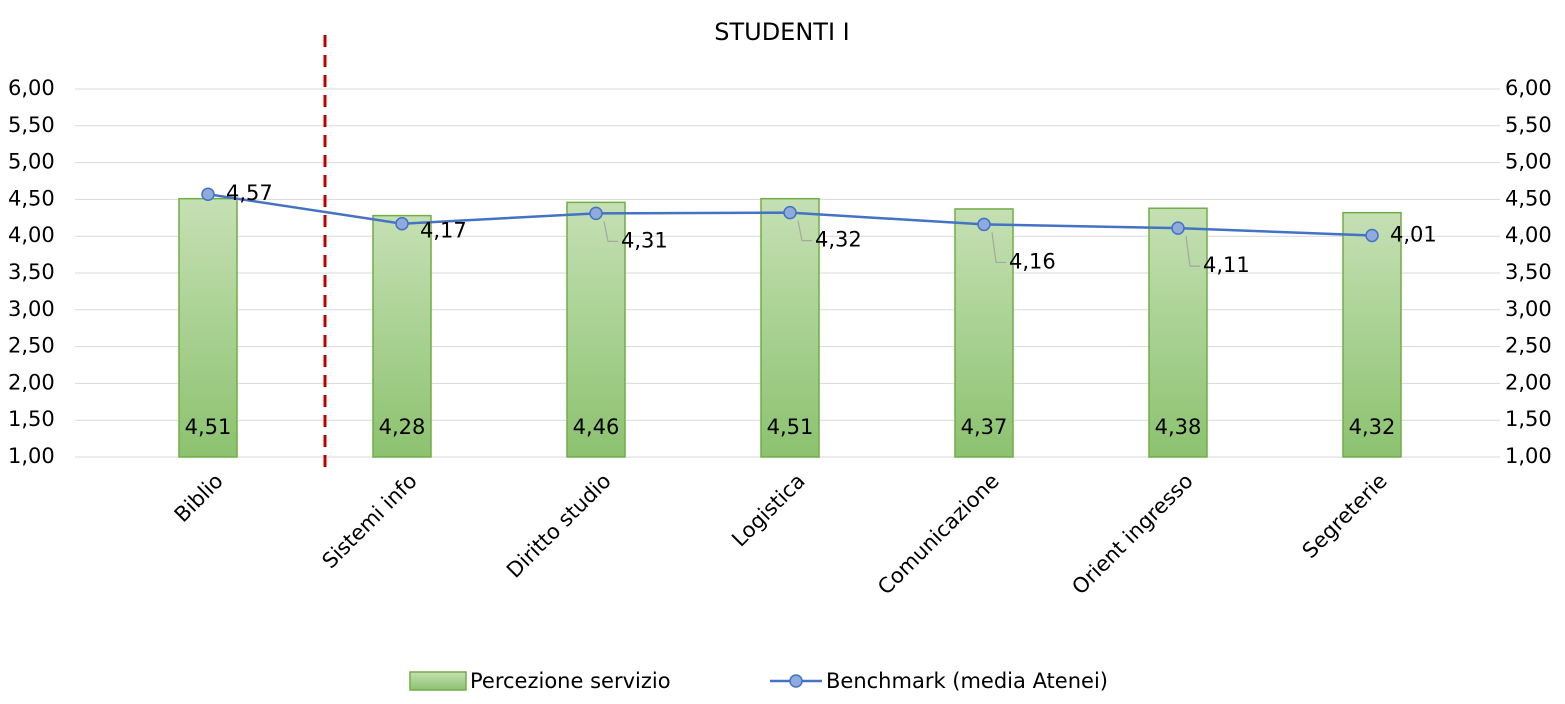 Image resolution: width=1565 pixels, height=704 pixels. I want to click on y-tick-label: 1,00, so click(31, 456).